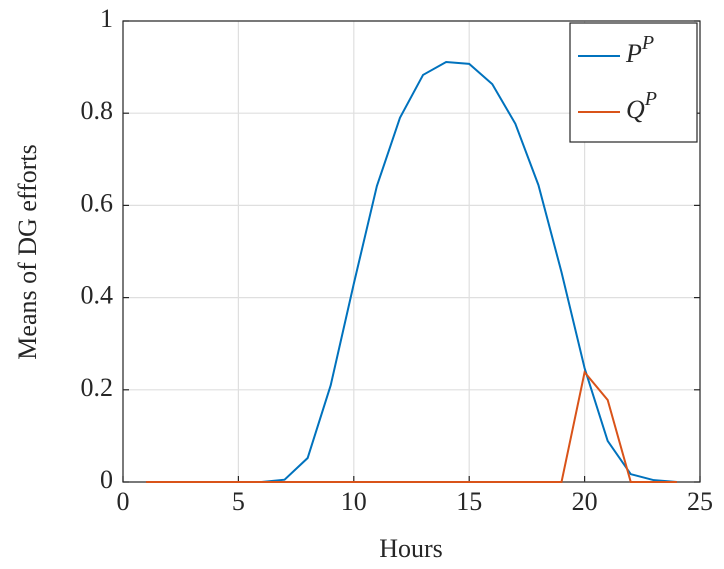 The width and height of the screenshot is (724, 569). Describe the element at coordinates (411, 548) in the screenshot. I see `x-axis-label: Hours` at that location.